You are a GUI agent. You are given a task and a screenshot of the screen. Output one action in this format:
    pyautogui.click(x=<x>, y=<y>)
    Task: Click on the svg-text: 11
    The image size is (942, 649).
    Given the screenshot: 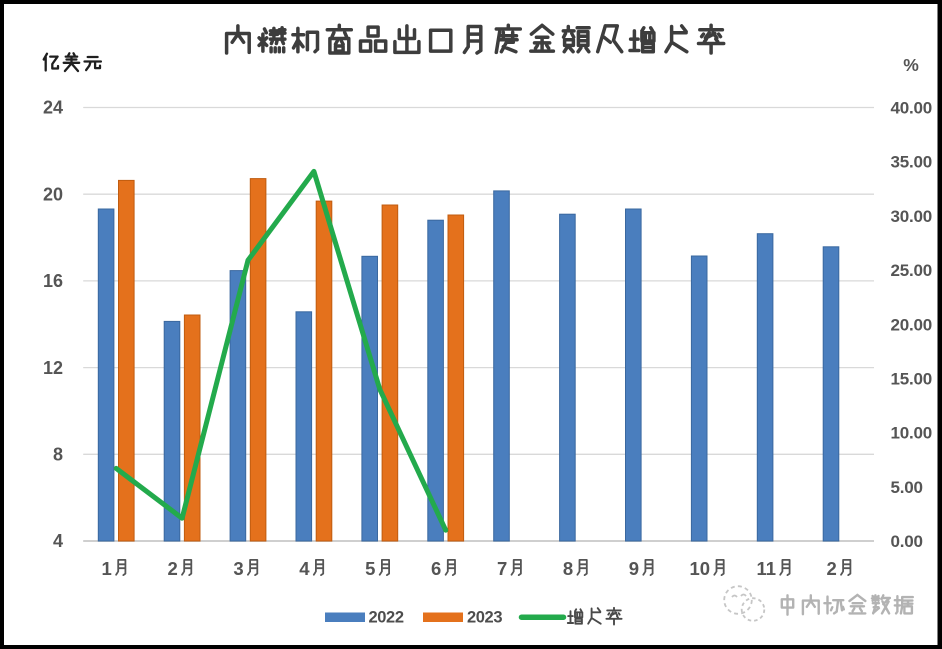 What is the action you would take?
    pyautogui.click(x=766, y=568)
    